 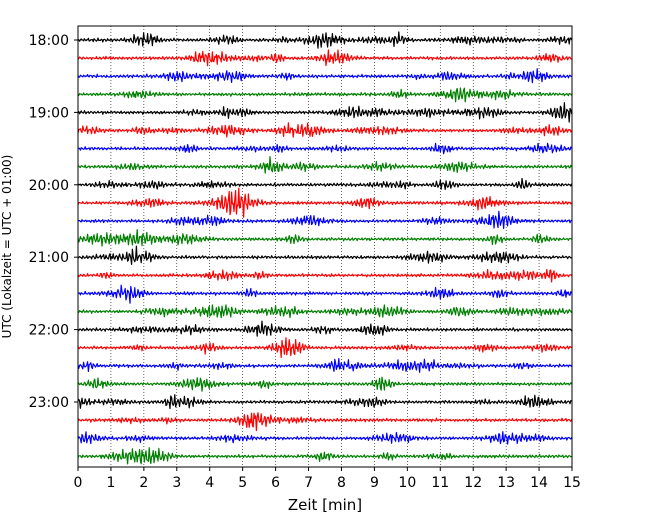 What do you see at coordinates (327, 479) in the screenshot?
I see `x-axis-ticks: 0 1 2 3 4 5 6 7 8 9 10 11 12 13 14 15` at bounding box center [327, 479].